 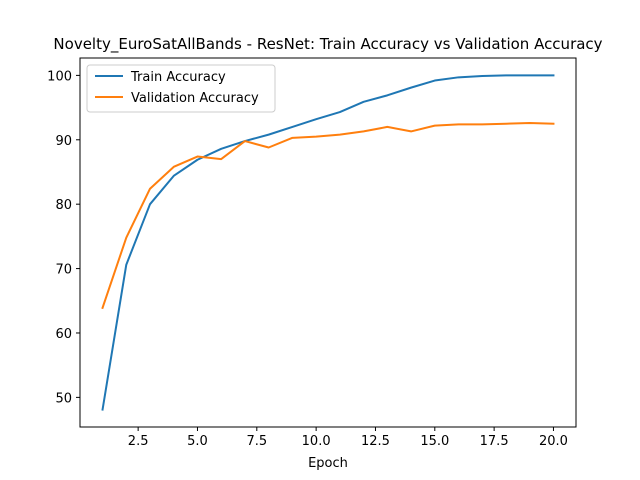 I want to click on y-tick-label: 50, so click(x=63, y=398).